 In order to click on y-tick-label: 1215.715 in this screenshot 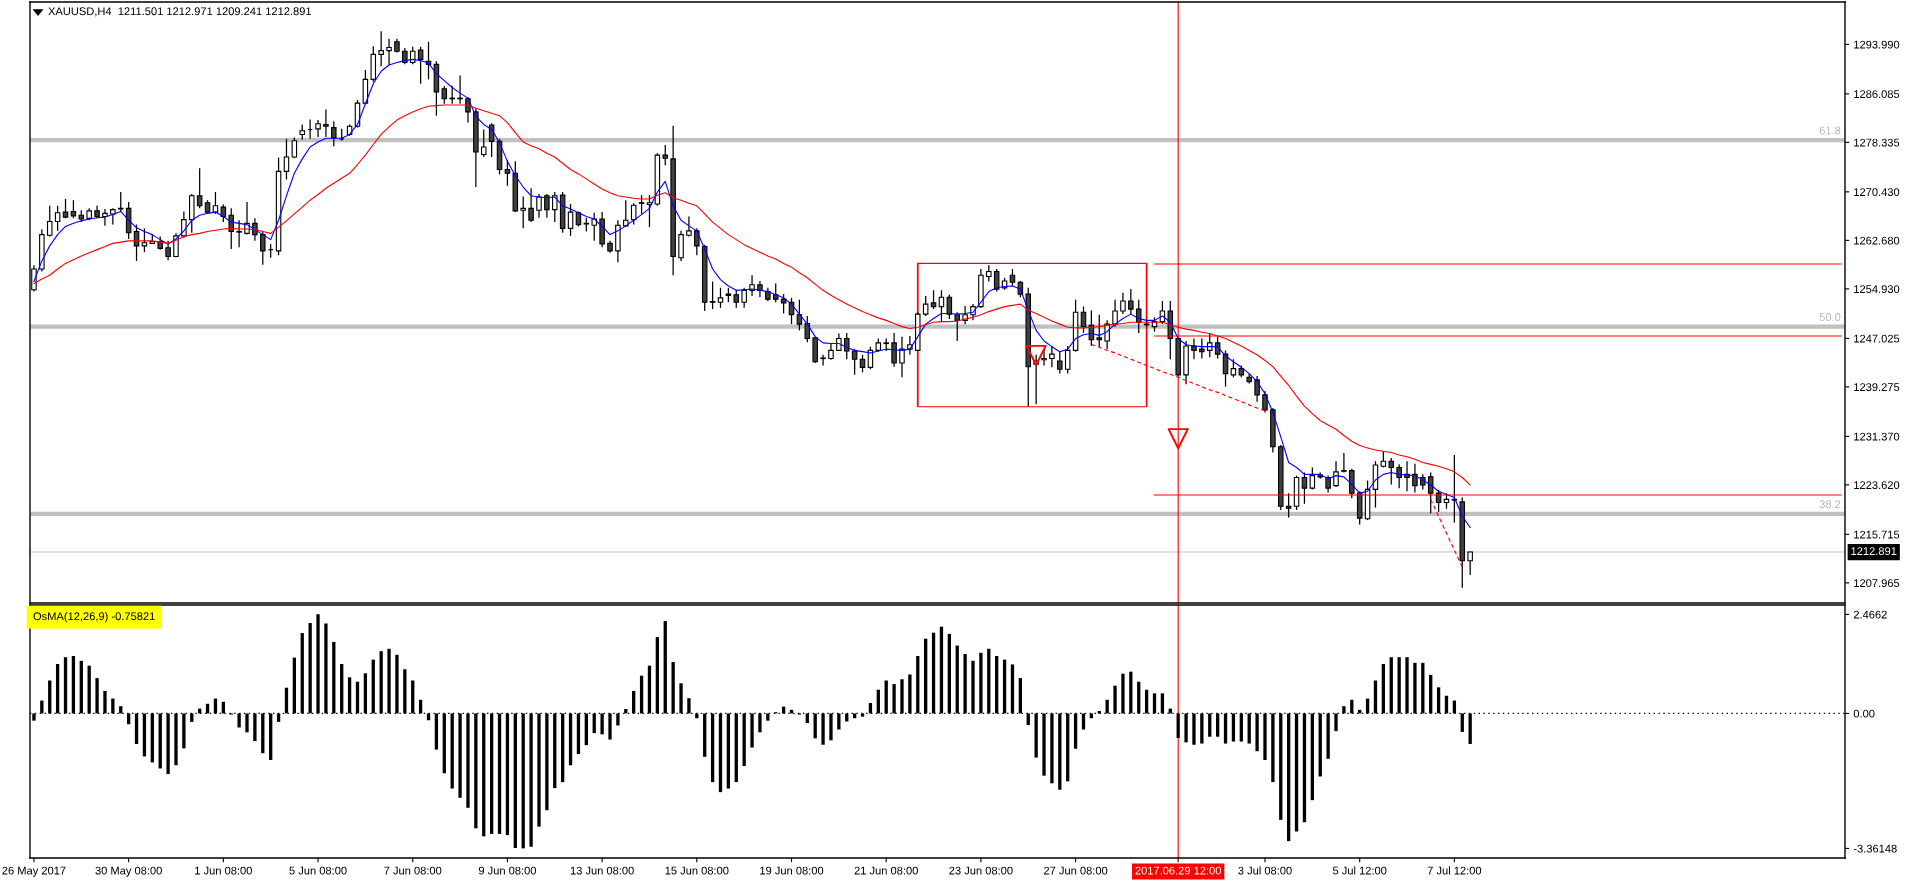, I will do `click(1877, 534)`.